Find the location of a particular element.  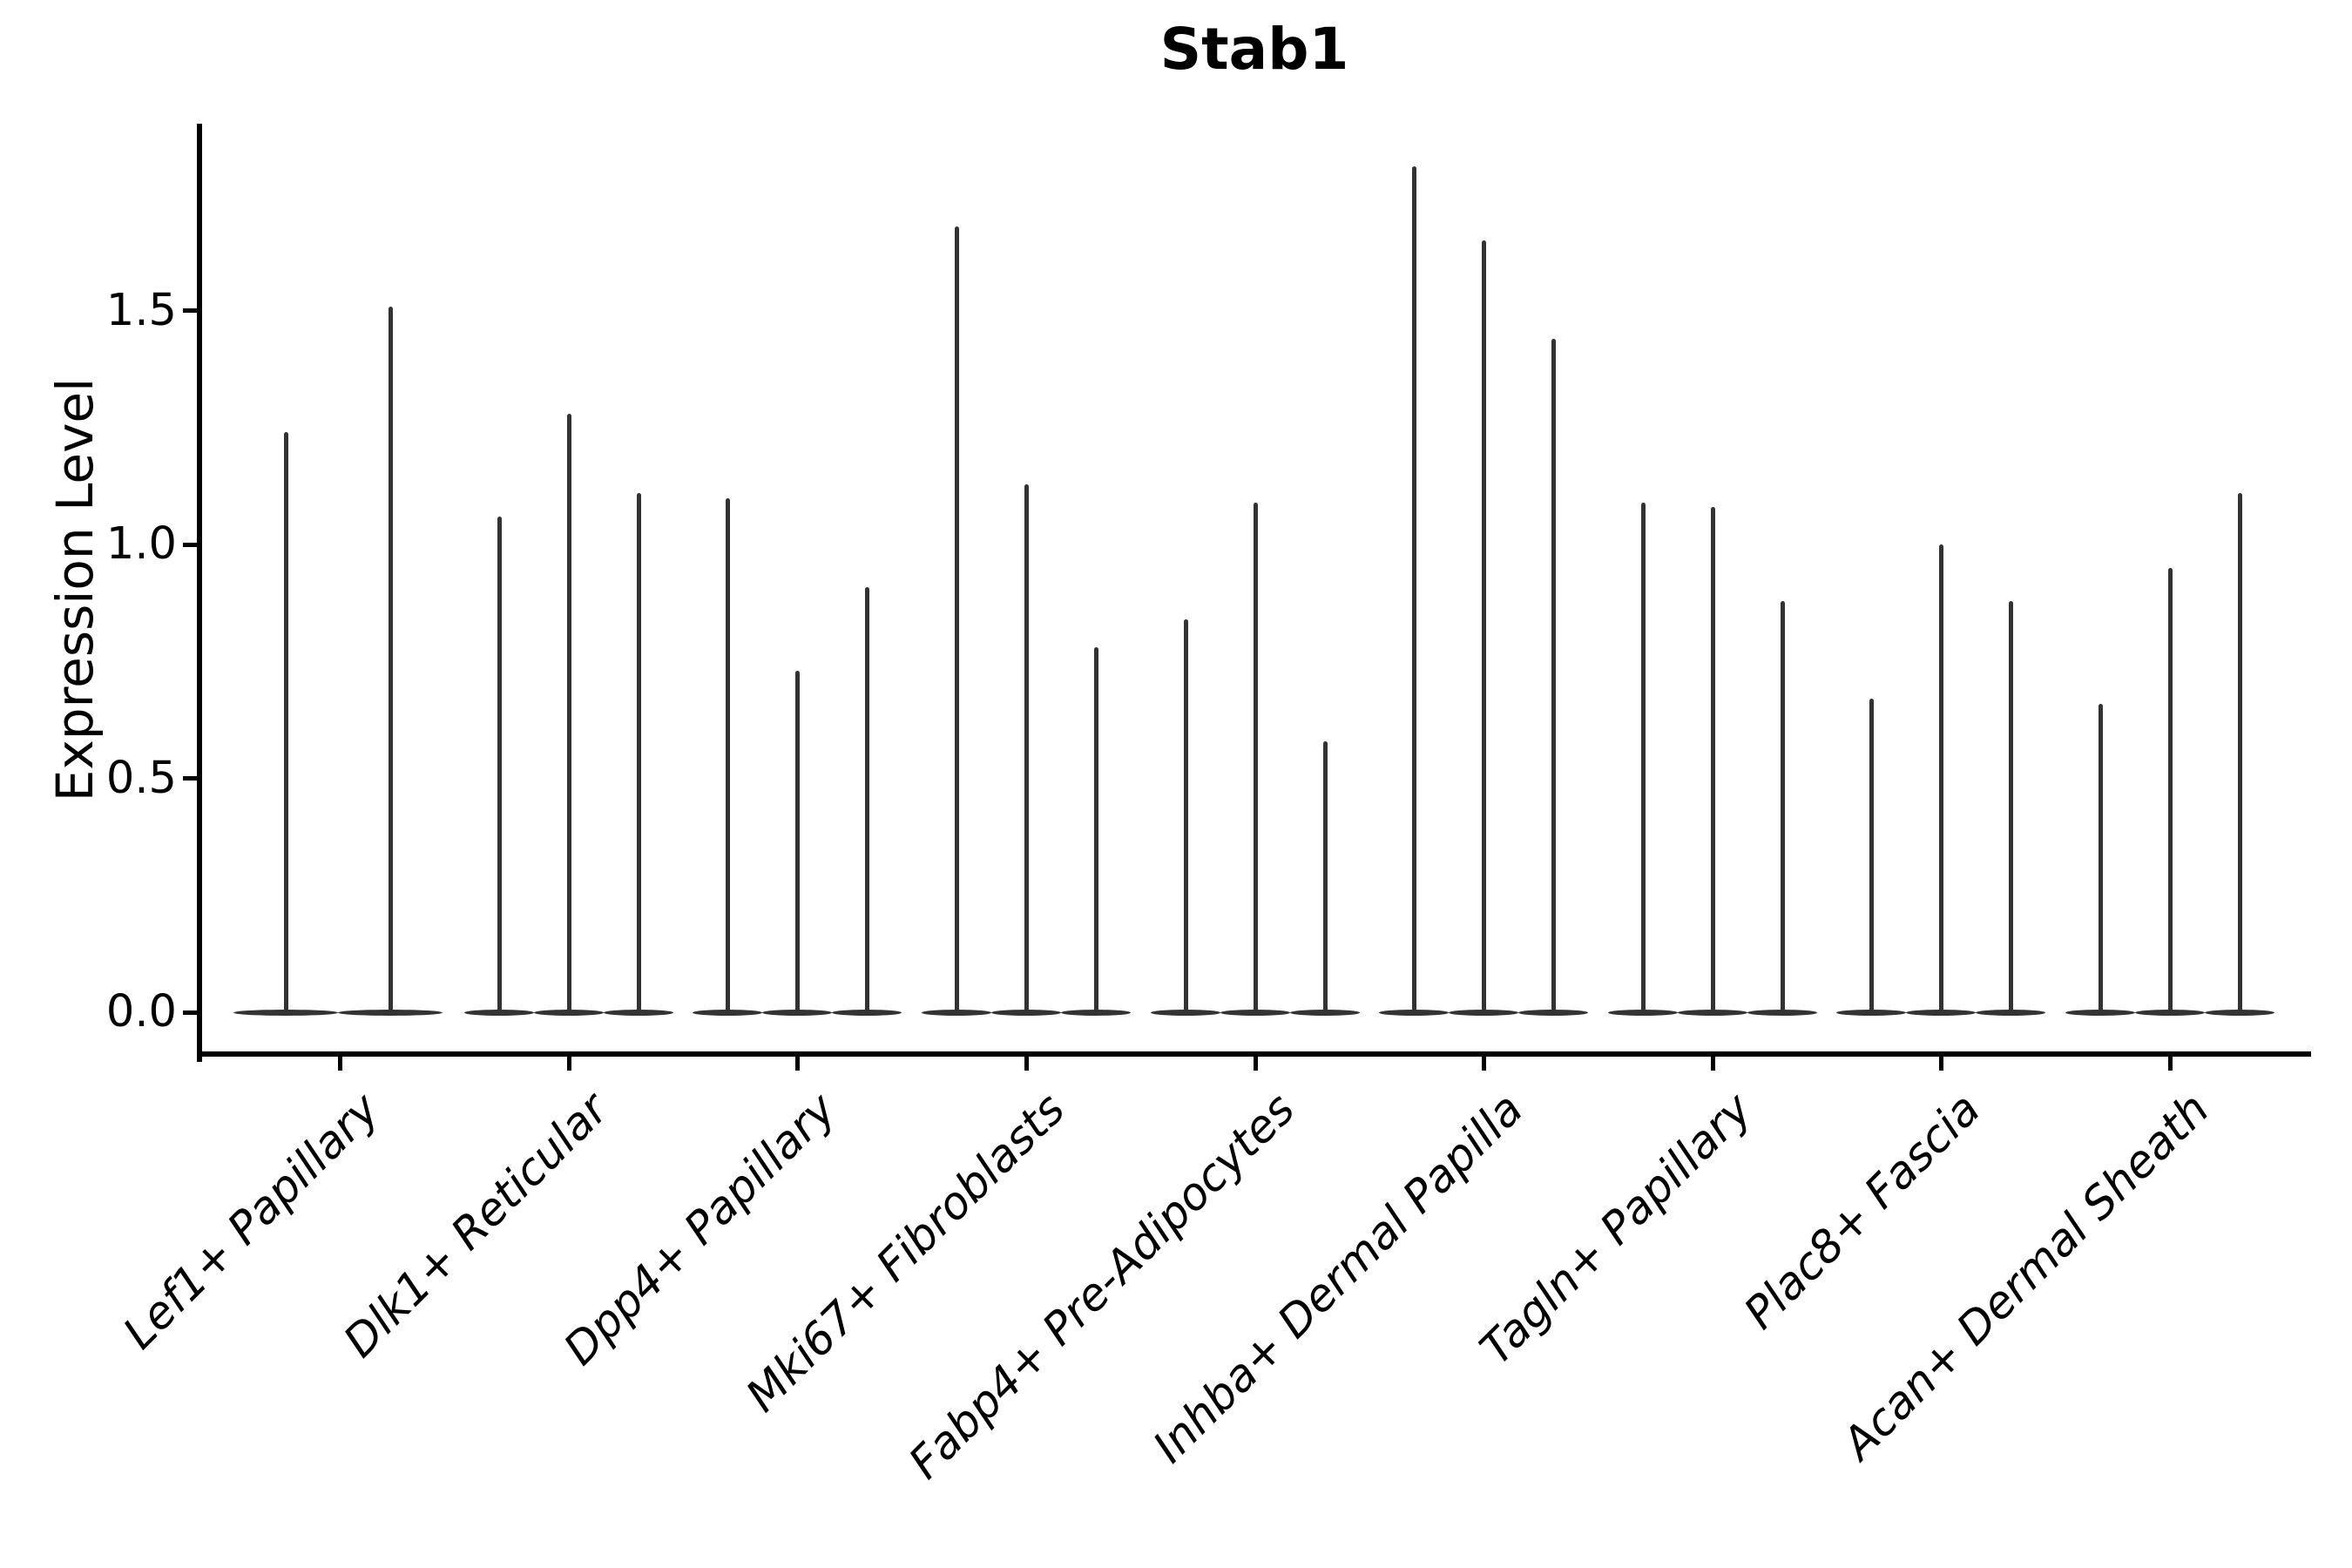

y-axis-label-text: Expression Level is located at coordinates (75, 589).